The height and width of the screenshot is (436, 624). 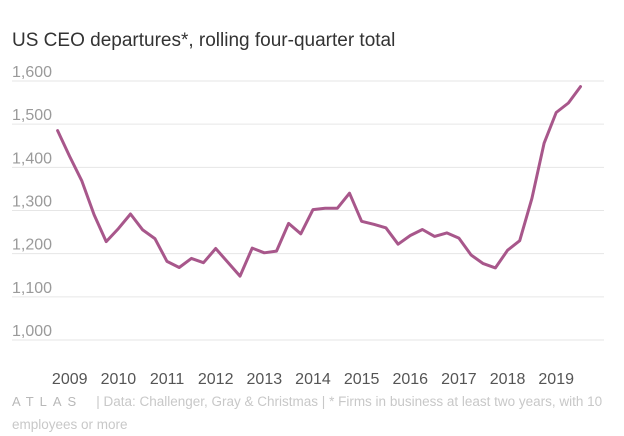 I want to click on x-tick-label: 2019, so click(x=556, y=379).